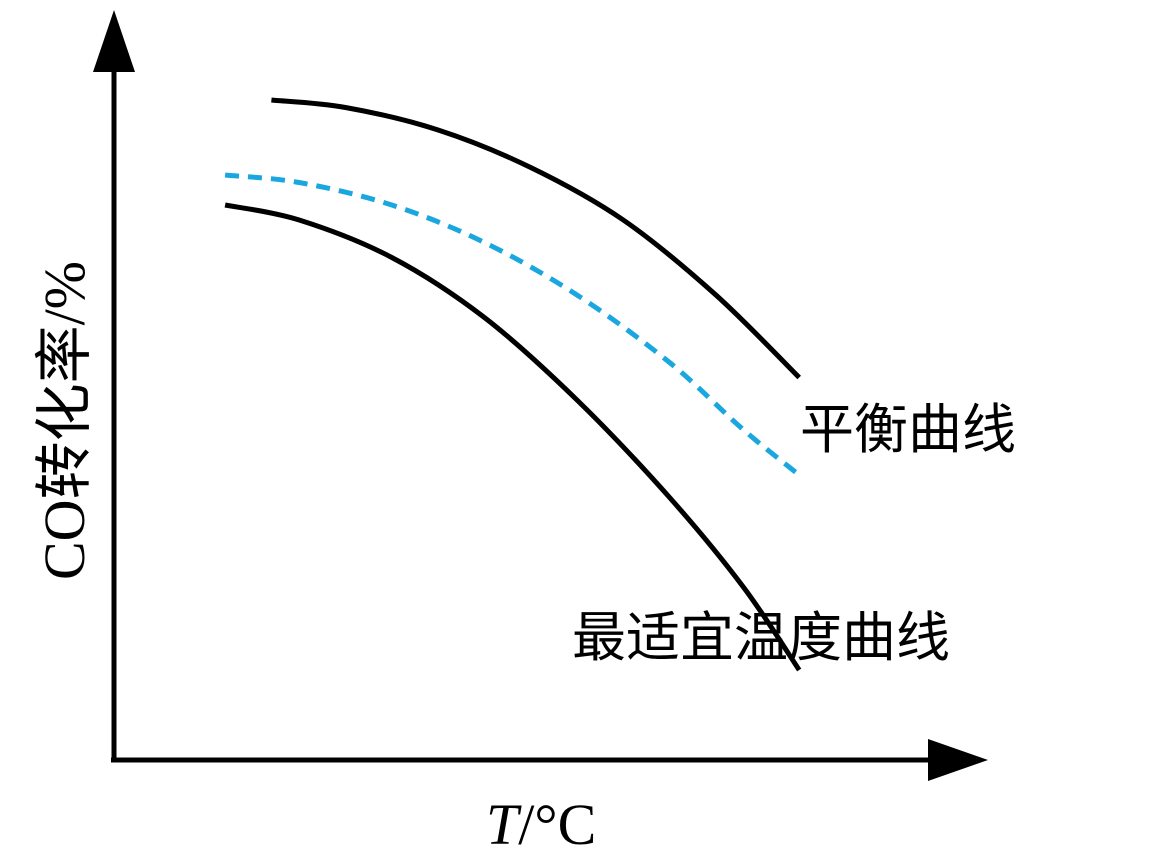  I want to click on series-label-0: 平衡曲线, so click(908, 429).